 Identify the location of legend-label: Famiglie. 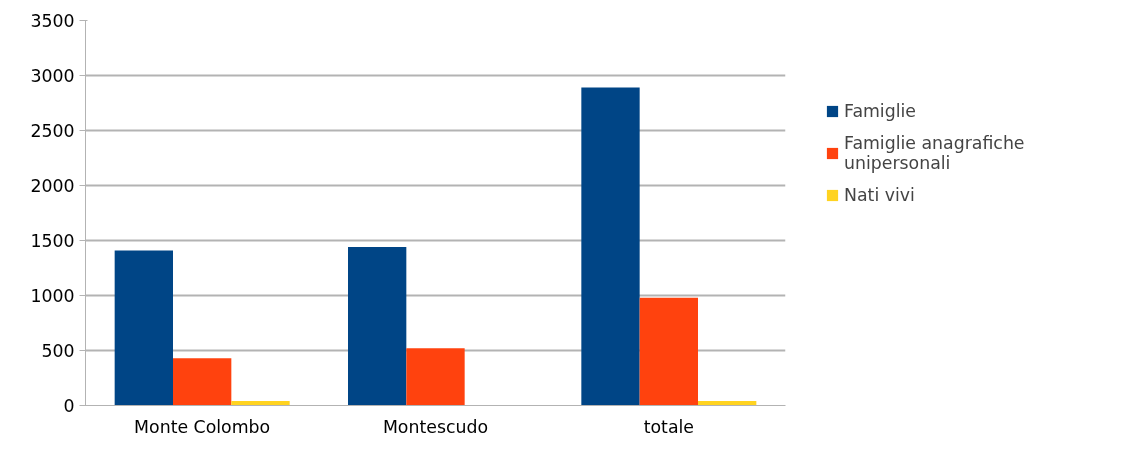
(880, 111).